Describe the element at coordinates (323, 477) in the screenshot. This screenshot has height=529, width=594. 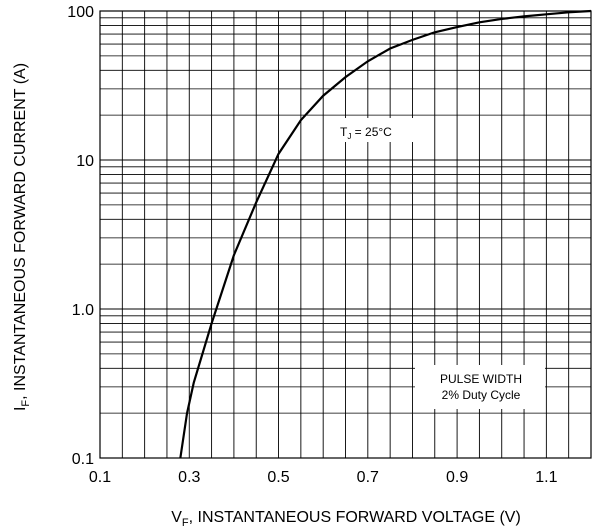
I see `x-tick-labels: 0.1 0.3 0.5 0.7 0.9 1.1` at that location.